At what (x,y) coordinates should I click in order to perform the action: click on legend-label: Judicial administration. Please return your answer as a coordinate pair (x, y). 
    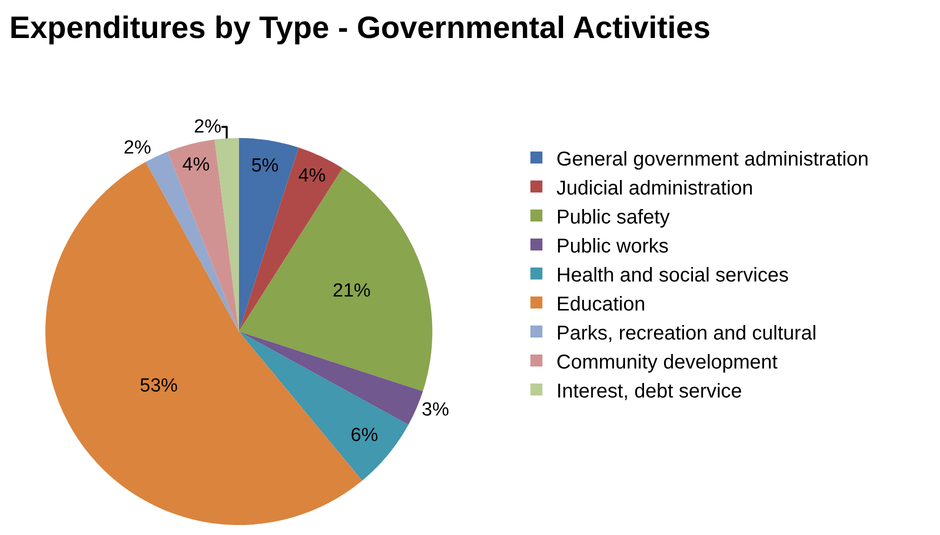
    Looking at the image, I should click on (655, 188).